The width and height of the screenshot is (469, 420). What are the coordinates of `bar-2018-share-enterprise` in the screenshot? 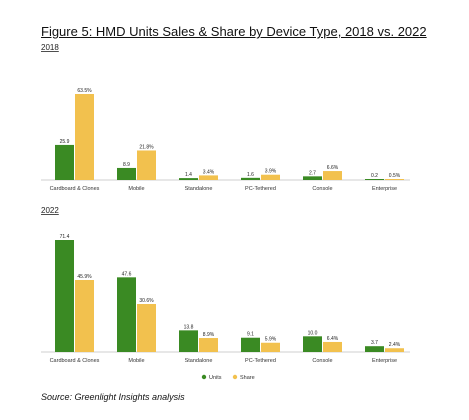 It's located at (394, 179).